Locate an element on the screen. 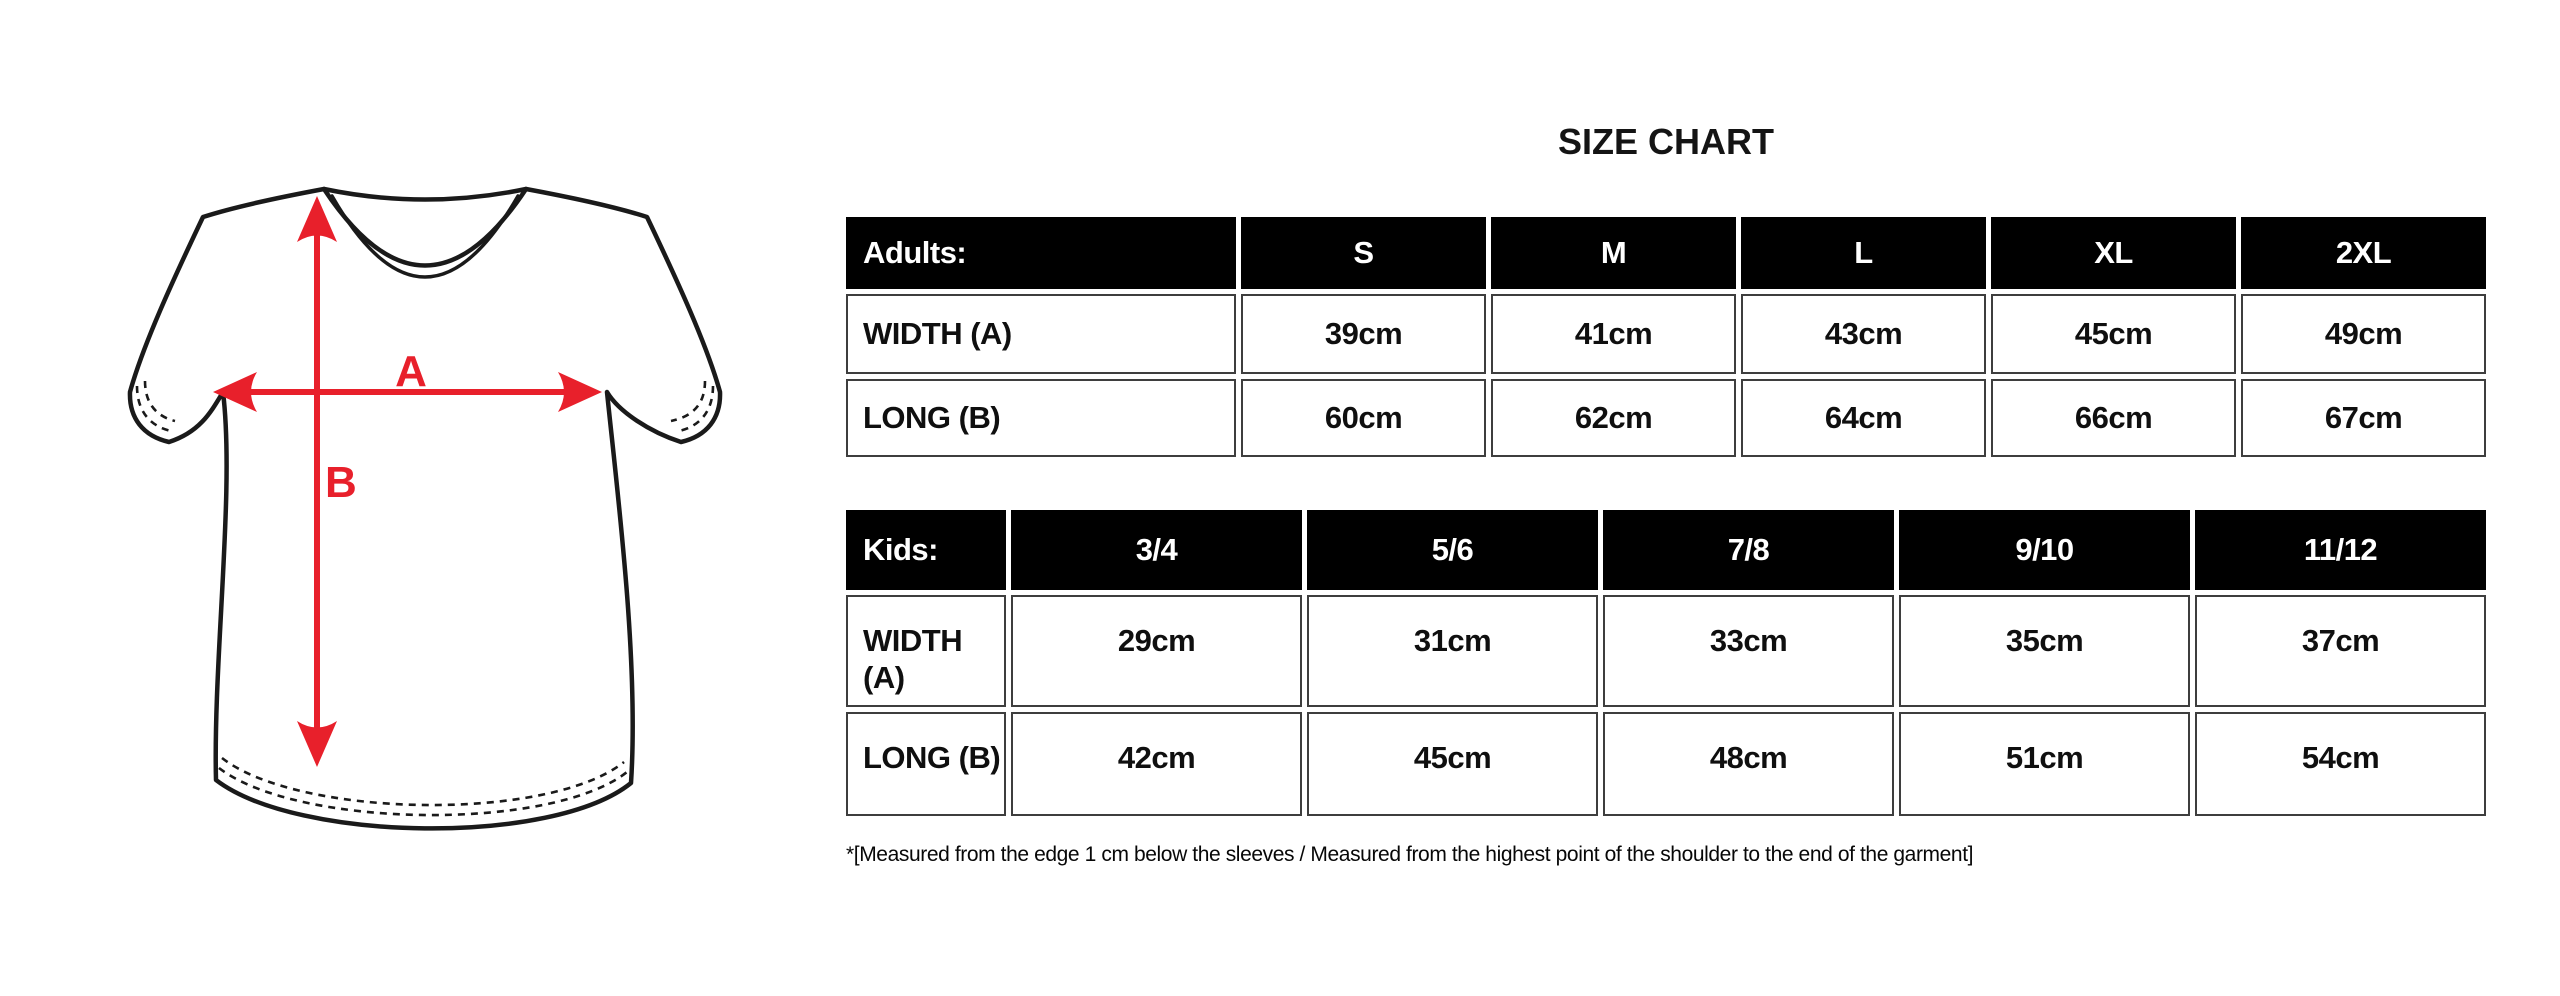  size-value-cell: 37cm is located at coordinates (2340, 651).